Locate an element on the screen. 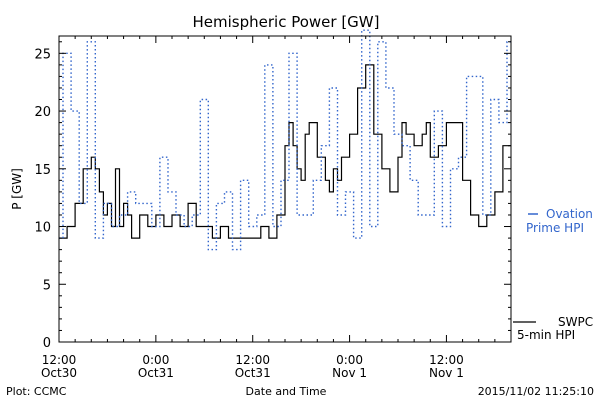  x-tick-label-date: Oct30 is located at coordinates (59, 373).